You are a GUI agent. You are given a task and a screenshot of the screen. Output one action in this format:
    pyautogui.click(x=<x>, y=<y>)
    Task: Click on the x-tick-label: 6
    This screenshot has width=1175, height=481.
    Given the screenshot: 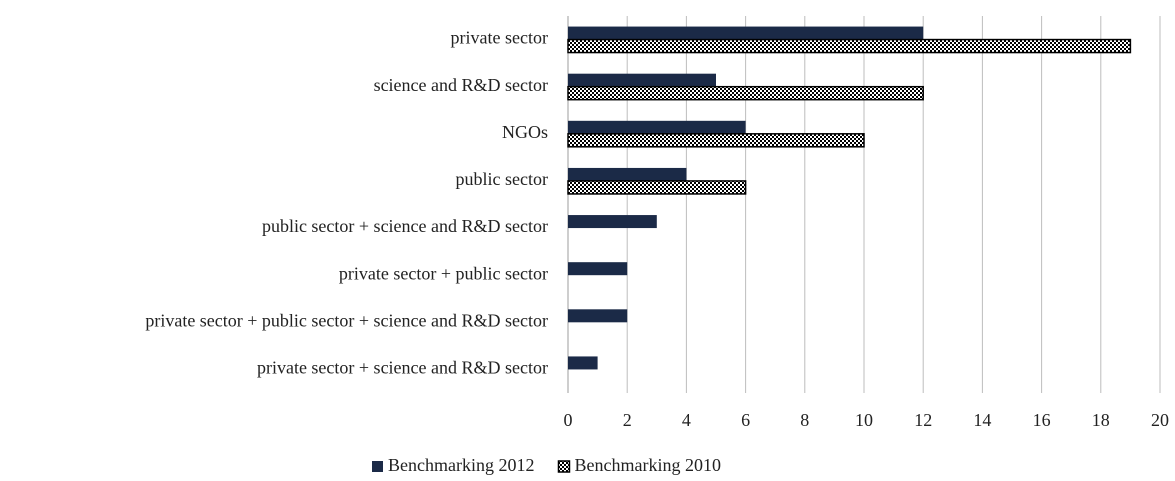 What is the action you would take?
    pyautogui.click(x=745, y=420)
    